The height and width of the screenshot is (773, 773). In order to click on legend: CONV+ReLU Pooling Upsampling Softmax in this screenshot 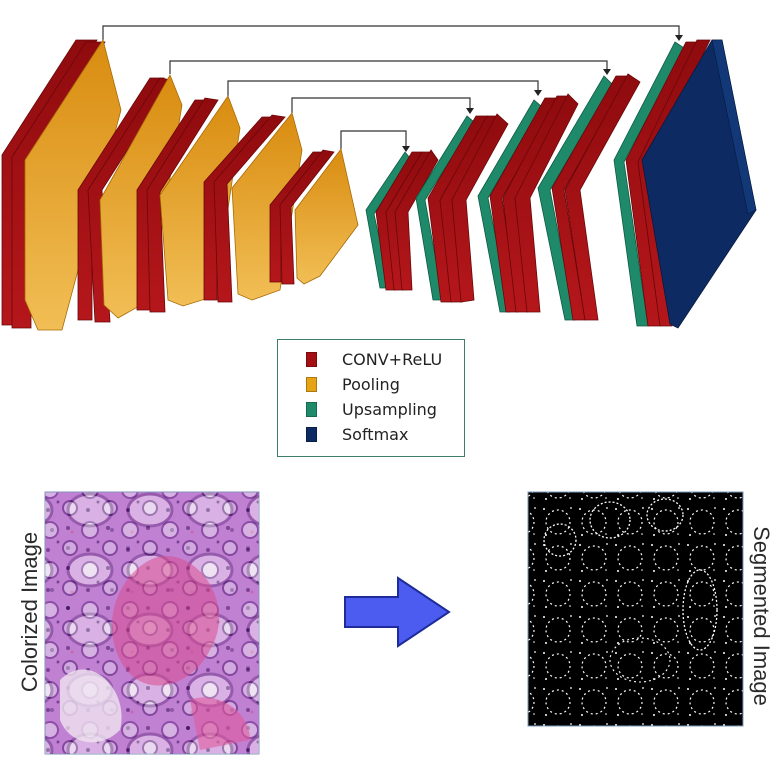, I will do `click(371, 398)`.